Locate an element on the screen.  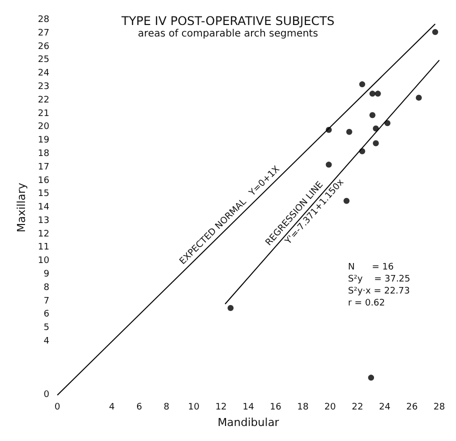
y-tick-label: 15 is located at coordinates (44, 194).